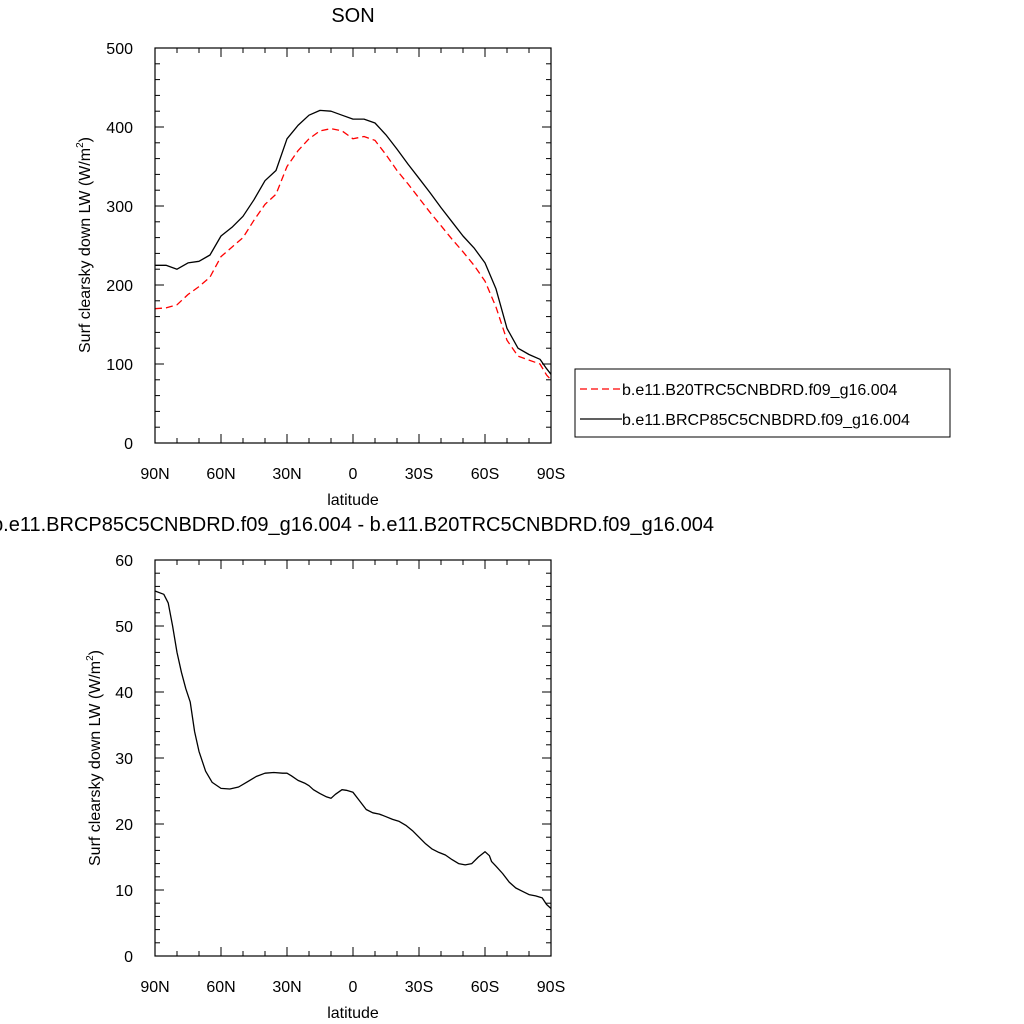 Image resolution: width=1024 pixels, height=1024 pixels. What do you see at coordinates (286, 474) in the screenshot?
I see `top-x-tick-label: 30N` at bounding box center [286, 474].